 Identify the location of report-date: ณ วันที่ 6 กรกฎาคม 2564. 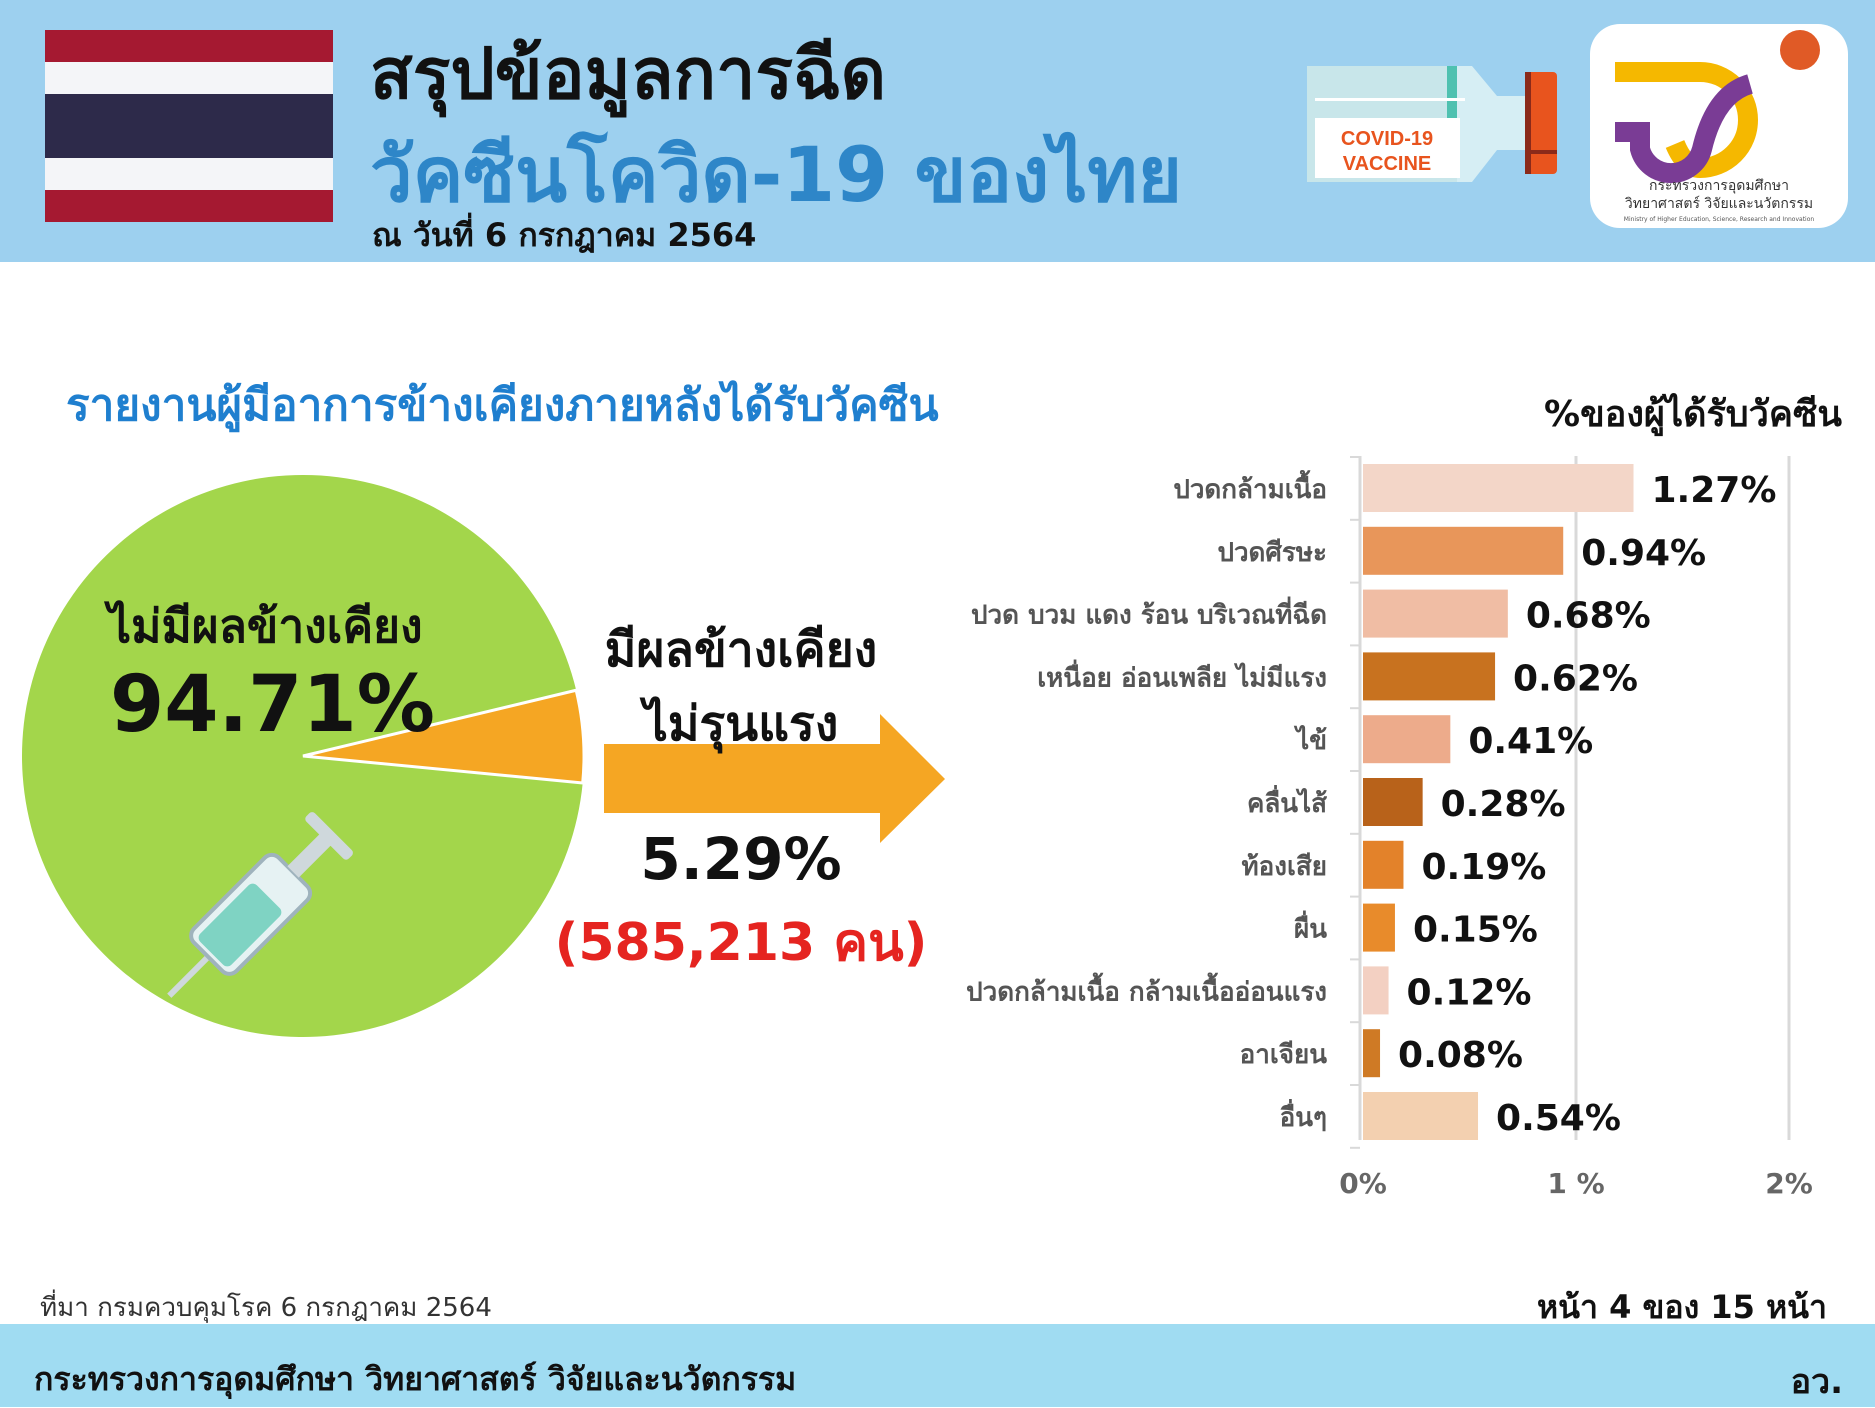
(564, 235).